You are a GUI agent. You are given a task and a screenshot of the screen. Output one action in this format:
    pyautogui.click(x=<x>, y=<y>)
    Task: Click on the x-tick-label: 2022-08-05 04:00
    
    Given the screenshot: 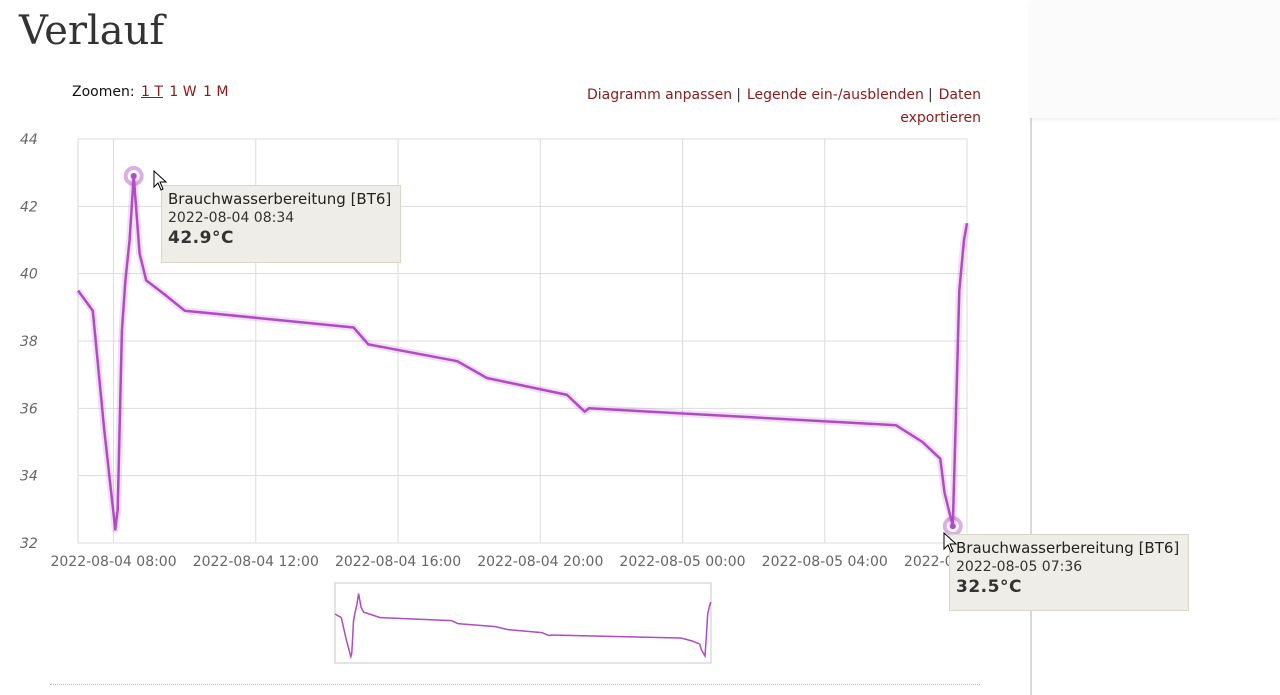 What is the action you would take?
    pyautogui.click(x=825, y=562)
    